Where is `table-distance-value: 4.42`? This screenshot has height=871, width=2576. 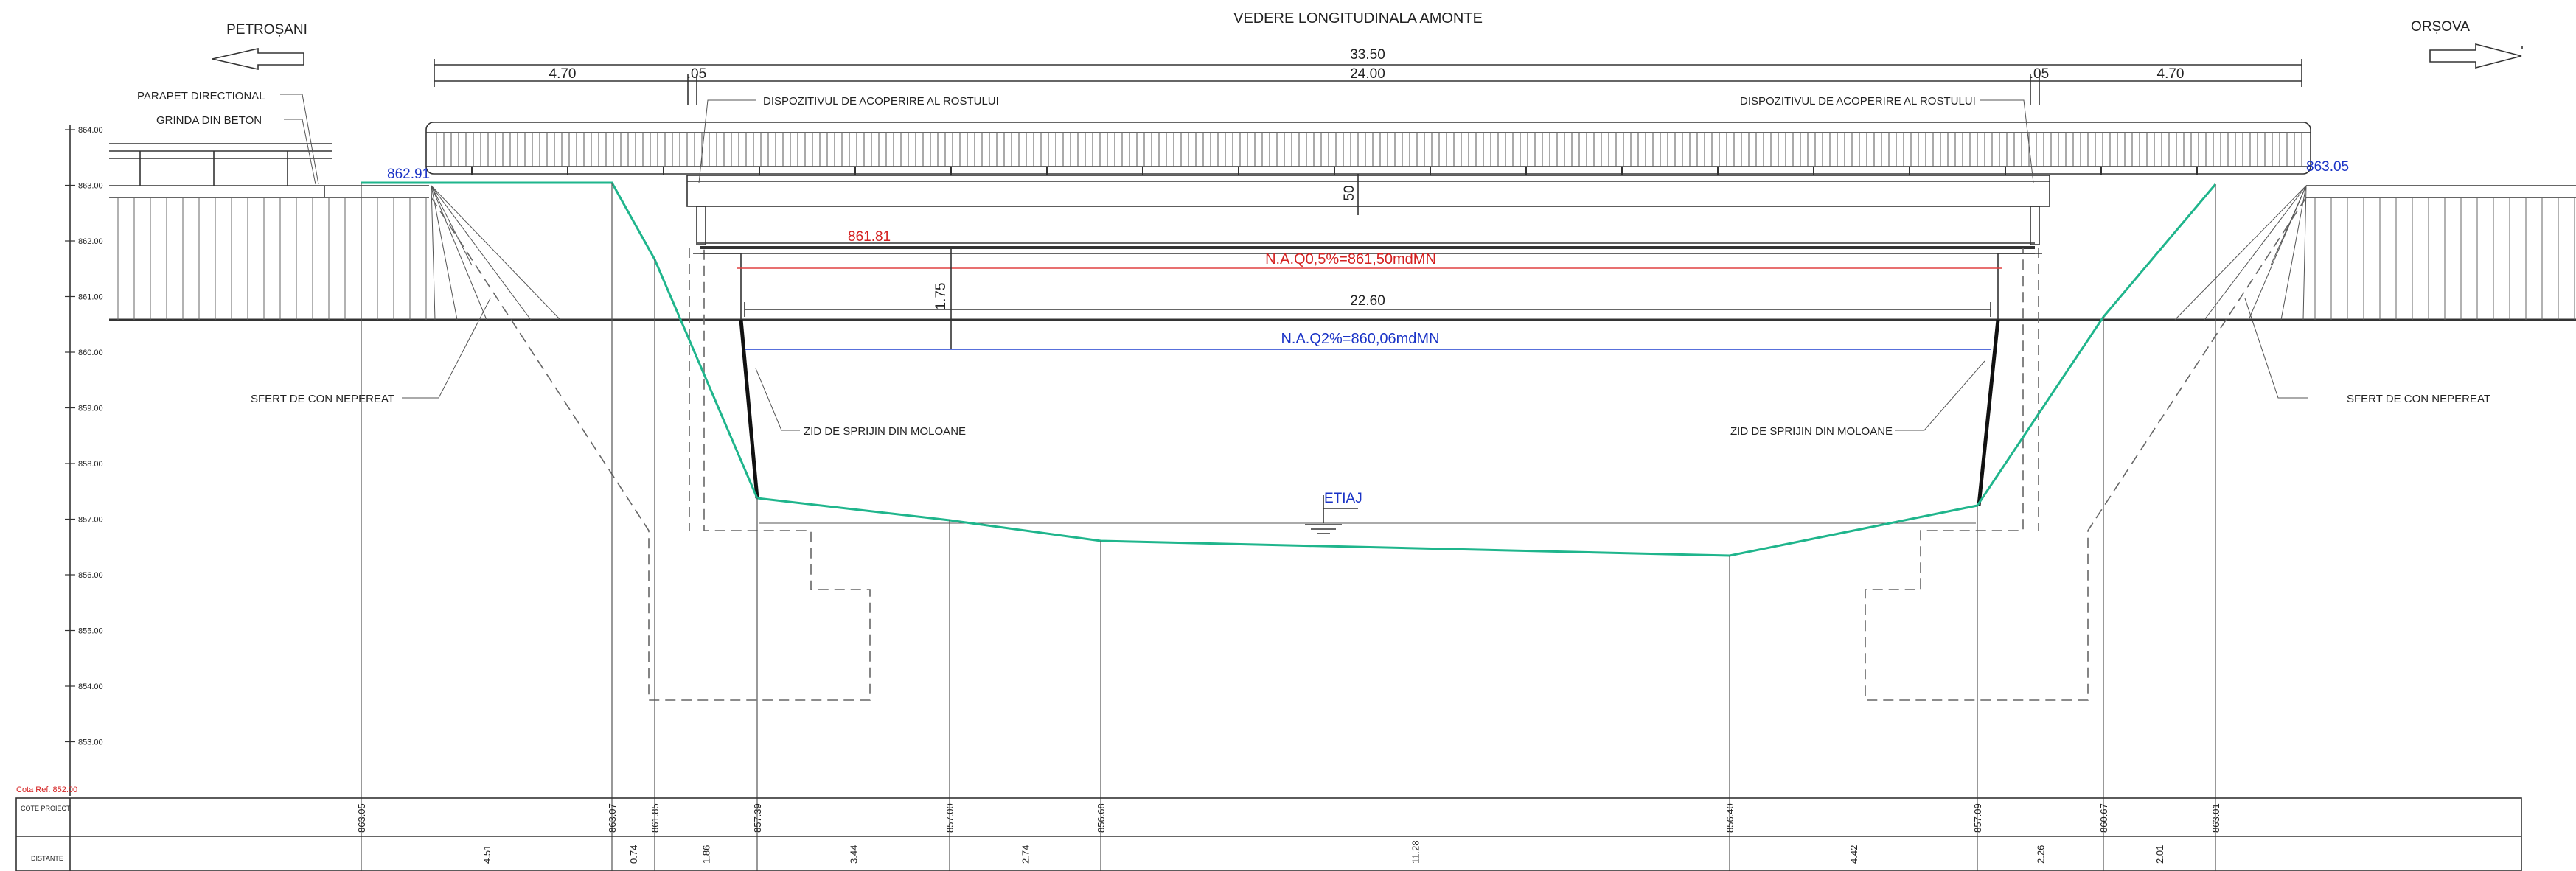 table-distance-value: 4.42 is located at coordinates (1854, 854).